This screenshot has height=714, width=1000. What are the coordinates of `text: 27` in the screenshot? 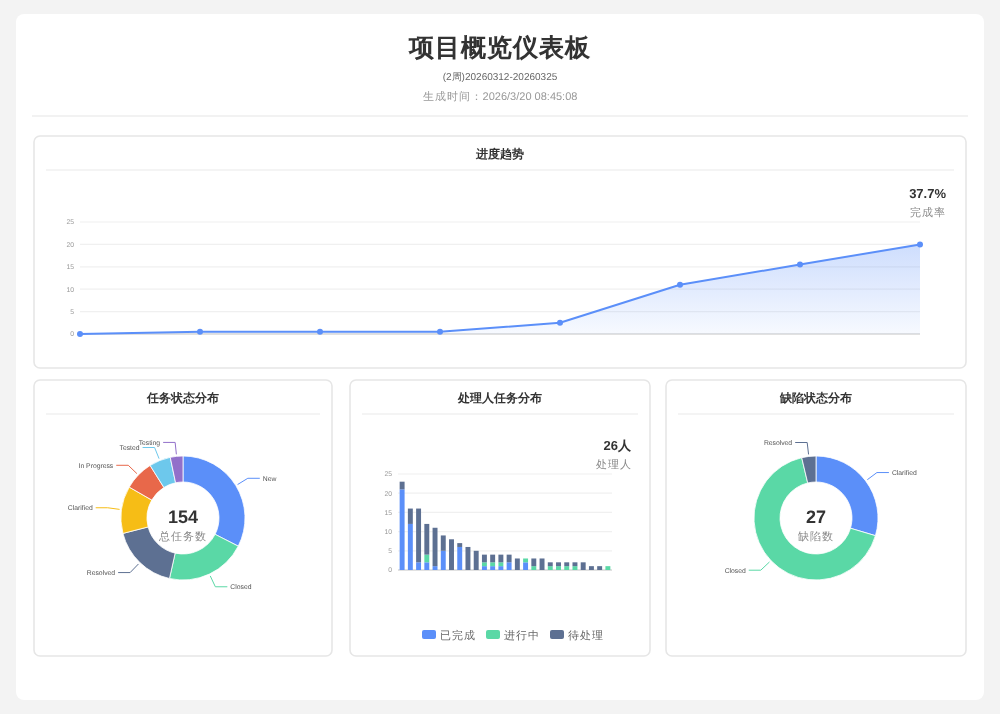 It's located at (816, 517).